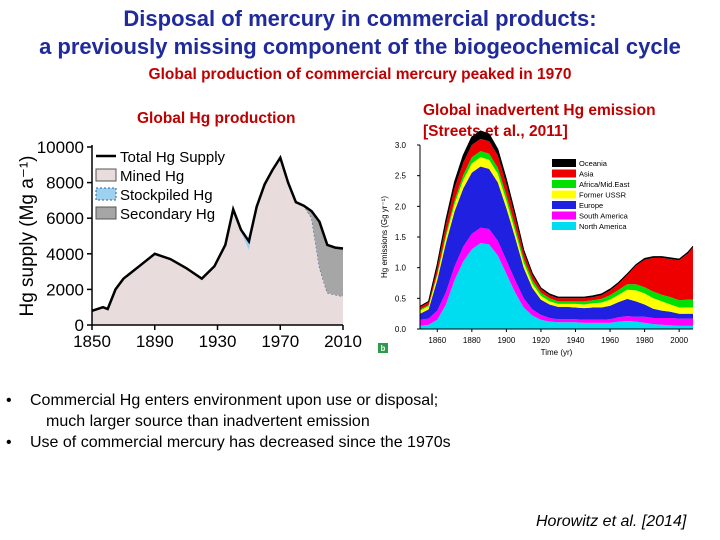 This screenshot has width=720, height=540. What do you see at coordinates (603, 195) in the screenshot?
I see `legend-former-ussr-label: Former USSR` at bounding box center [603, 195].